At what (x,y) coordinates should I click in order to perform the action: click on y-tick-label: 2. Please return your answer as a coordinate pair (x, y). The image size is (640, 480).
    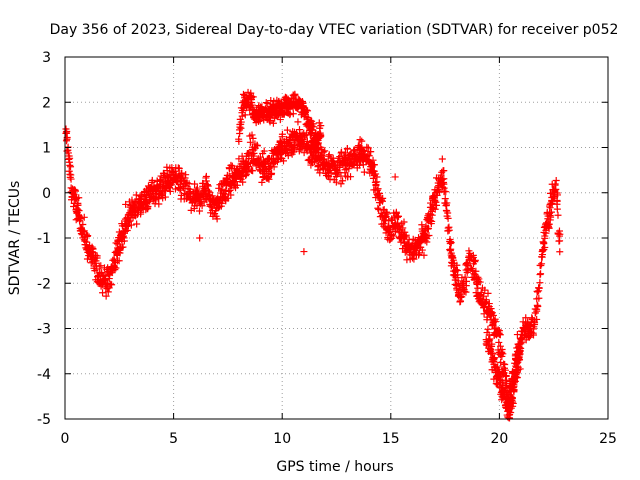
    Looking at the image, I should click on (46, 103).